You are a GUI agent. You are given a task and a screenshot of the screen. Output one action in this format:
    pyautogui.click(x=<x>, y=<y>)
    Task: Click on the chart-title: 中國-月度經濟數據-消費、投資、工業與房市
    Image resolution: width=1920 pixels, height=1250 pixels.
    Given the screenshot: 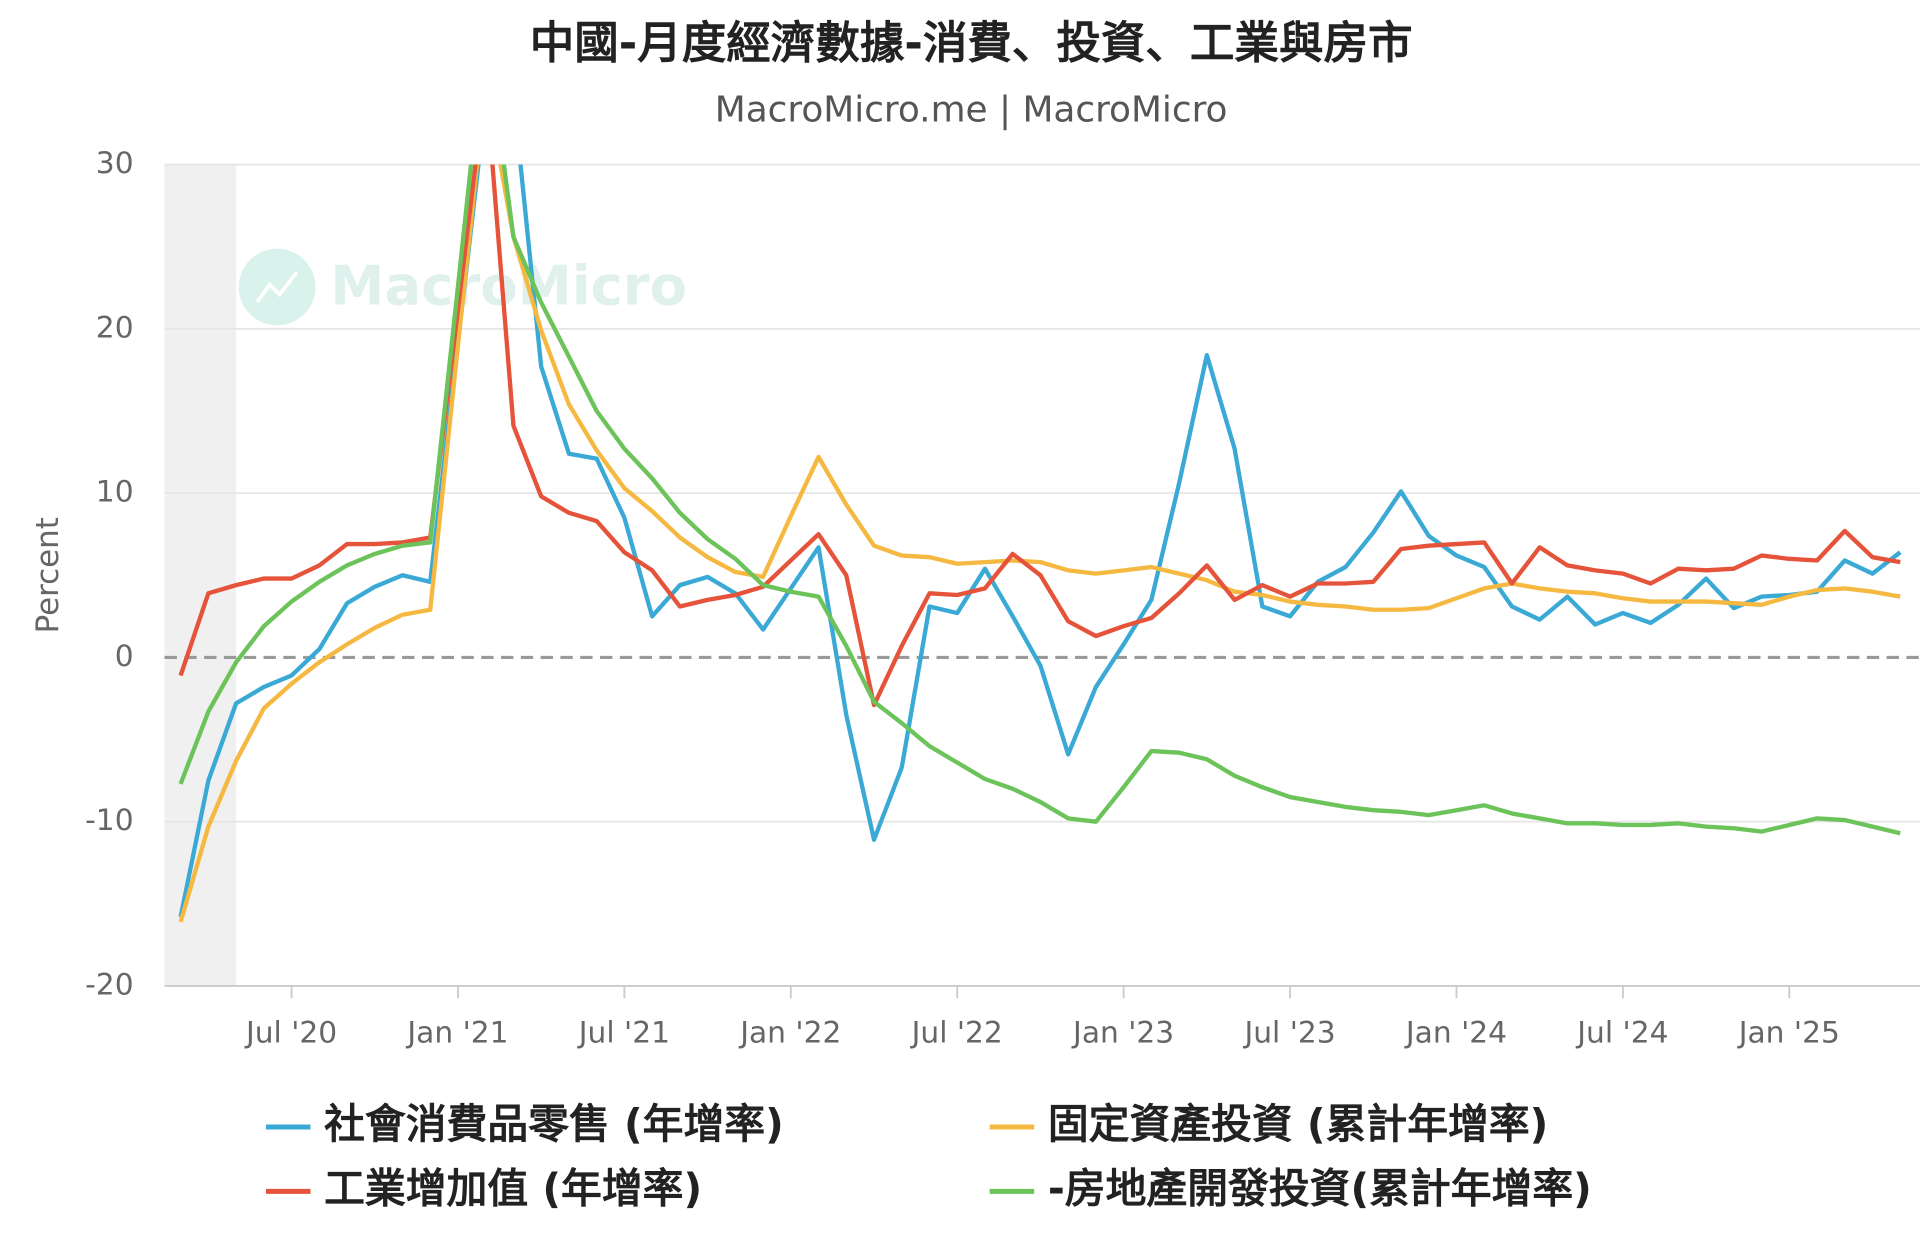 What is the action you would take?
    pyautogui.click(x=971, y=43)
    